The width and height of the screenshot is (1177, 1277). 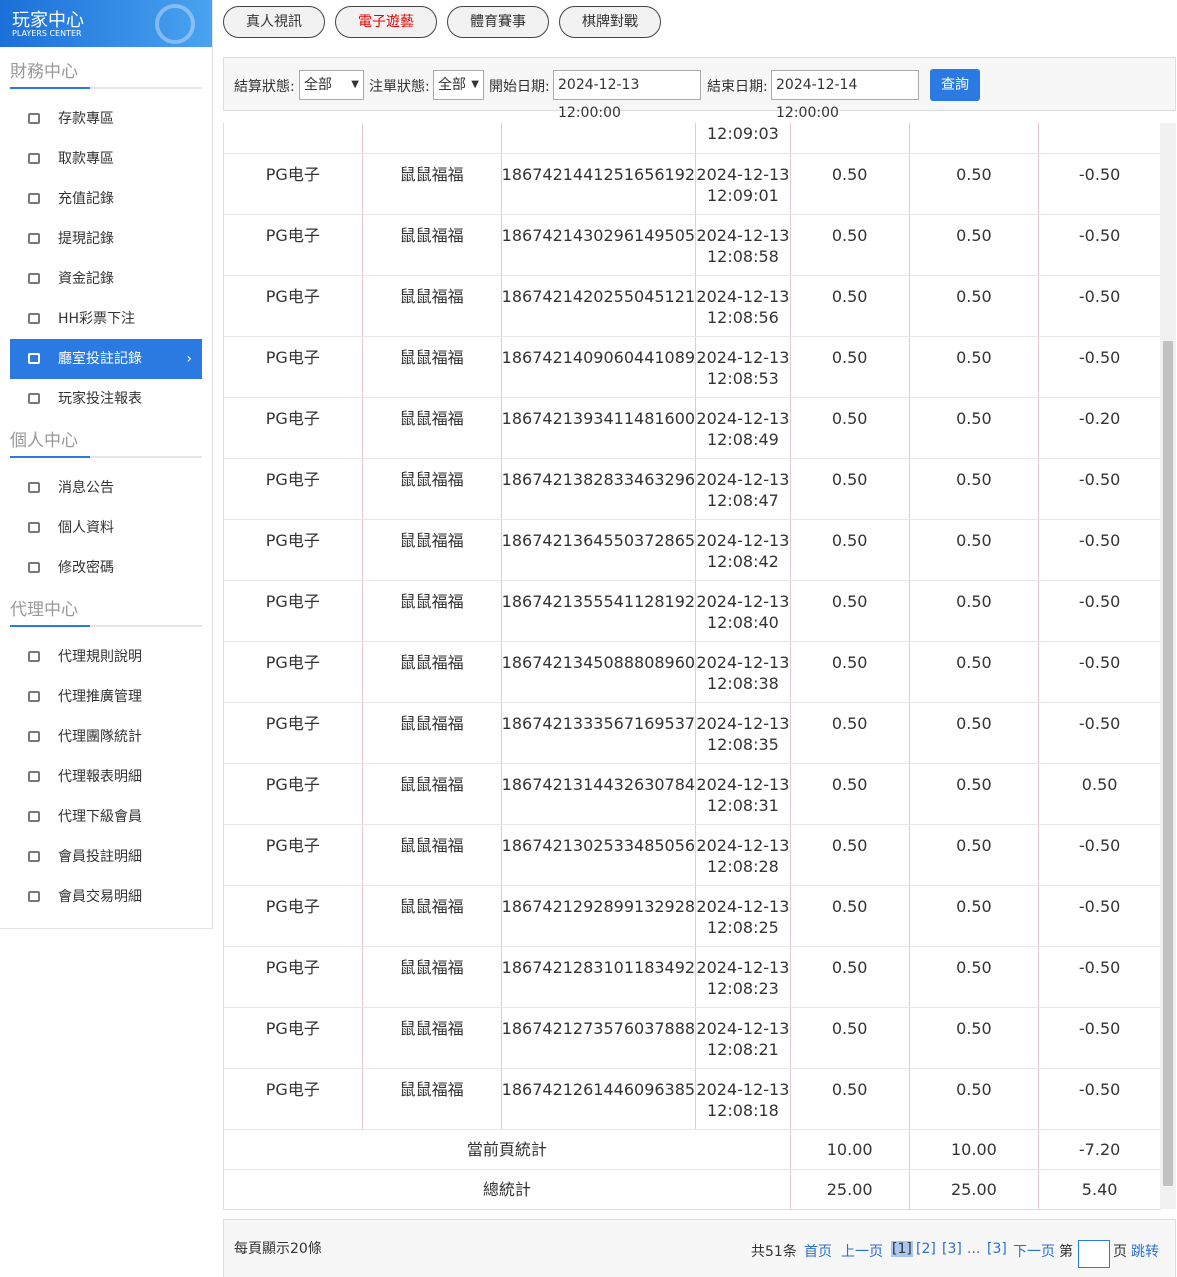 What do you see at coordinates (599, 672) in the screenshot?
I see `cell: 1867421345088808960` at bounding box center [599, 672].